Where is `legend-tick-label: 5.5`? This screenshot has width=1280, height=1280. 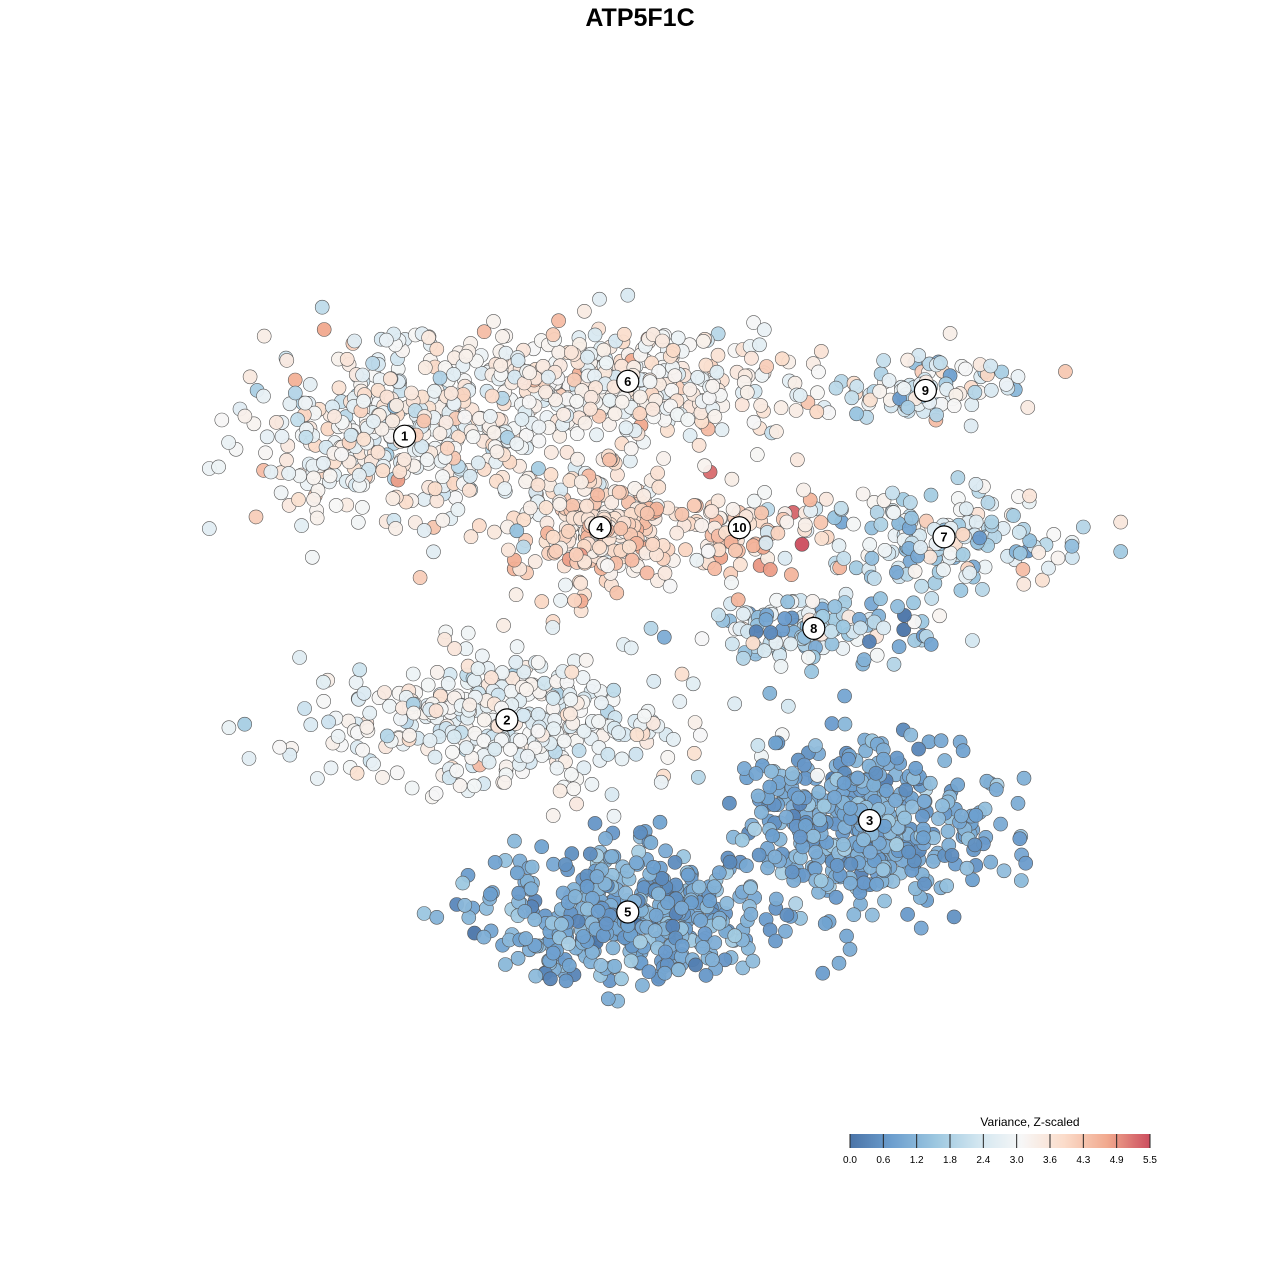 legend-tick-label: 5.5 is located at coordinates (1150, 1160).